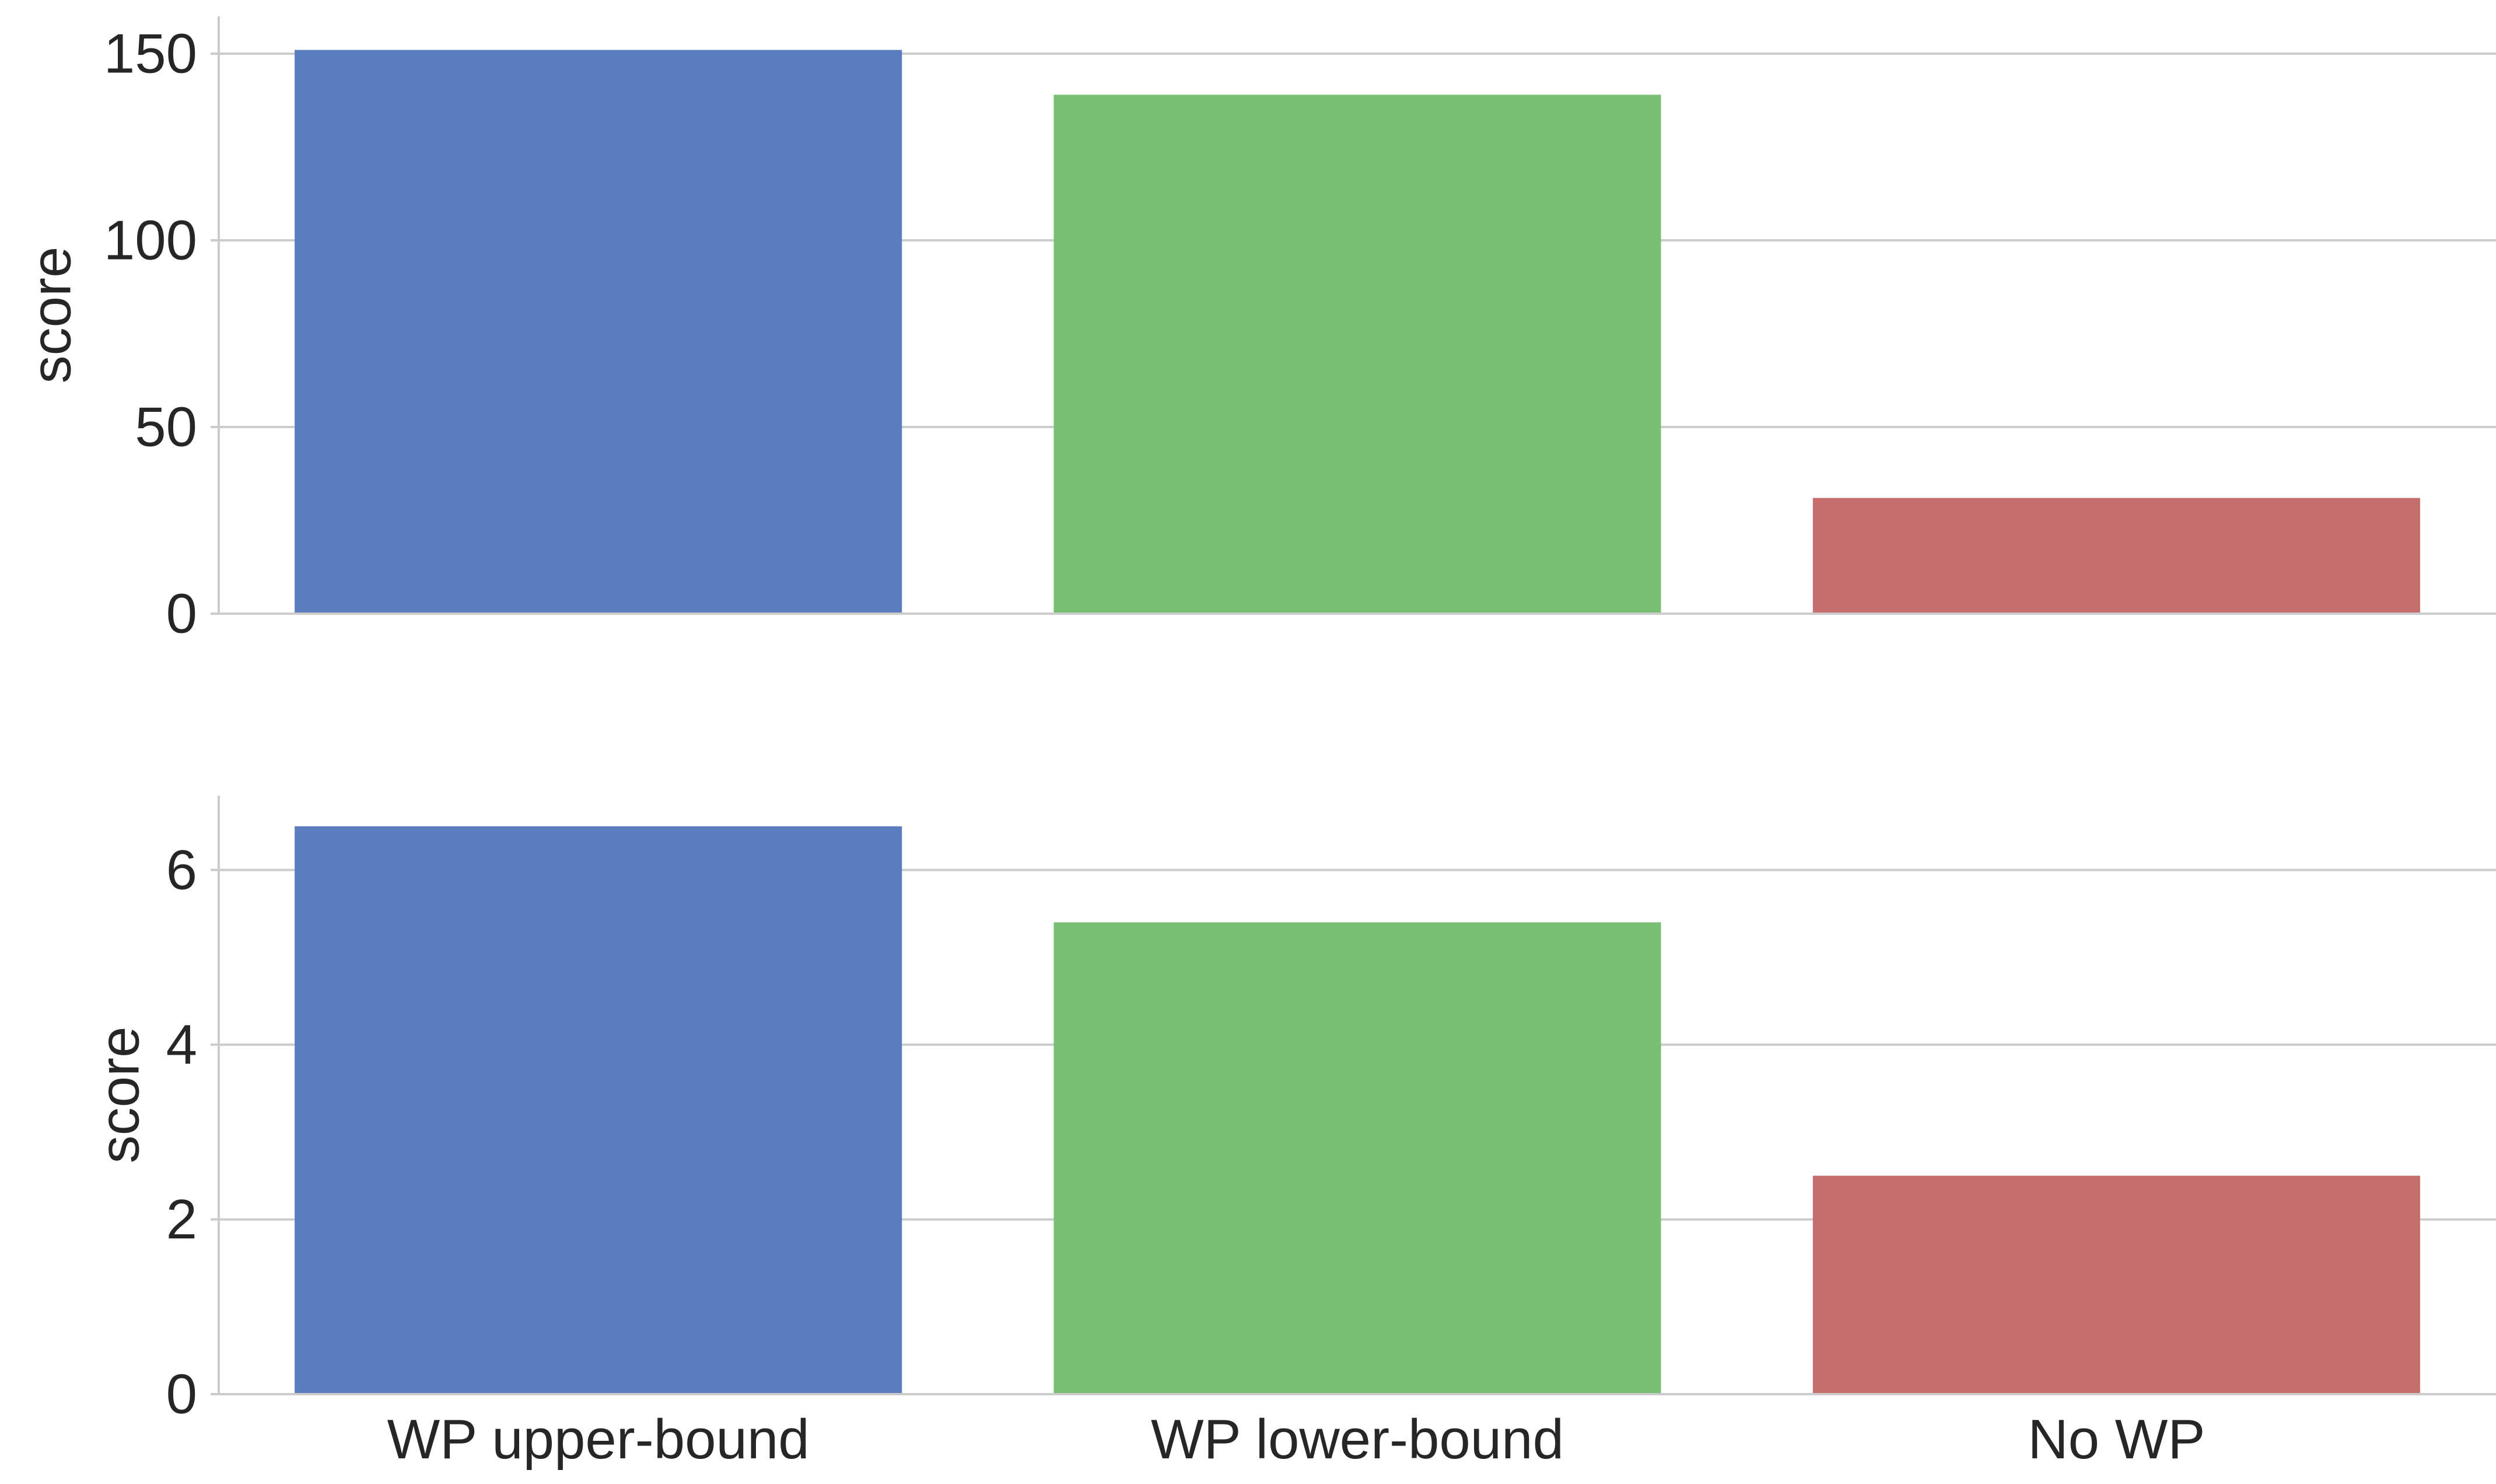 The image size is (2496, 1484). What do you see at coordinates (181, 1219) in the screenshot?
I see `y-tick-label: 2` at bounding box center [181, 1219].